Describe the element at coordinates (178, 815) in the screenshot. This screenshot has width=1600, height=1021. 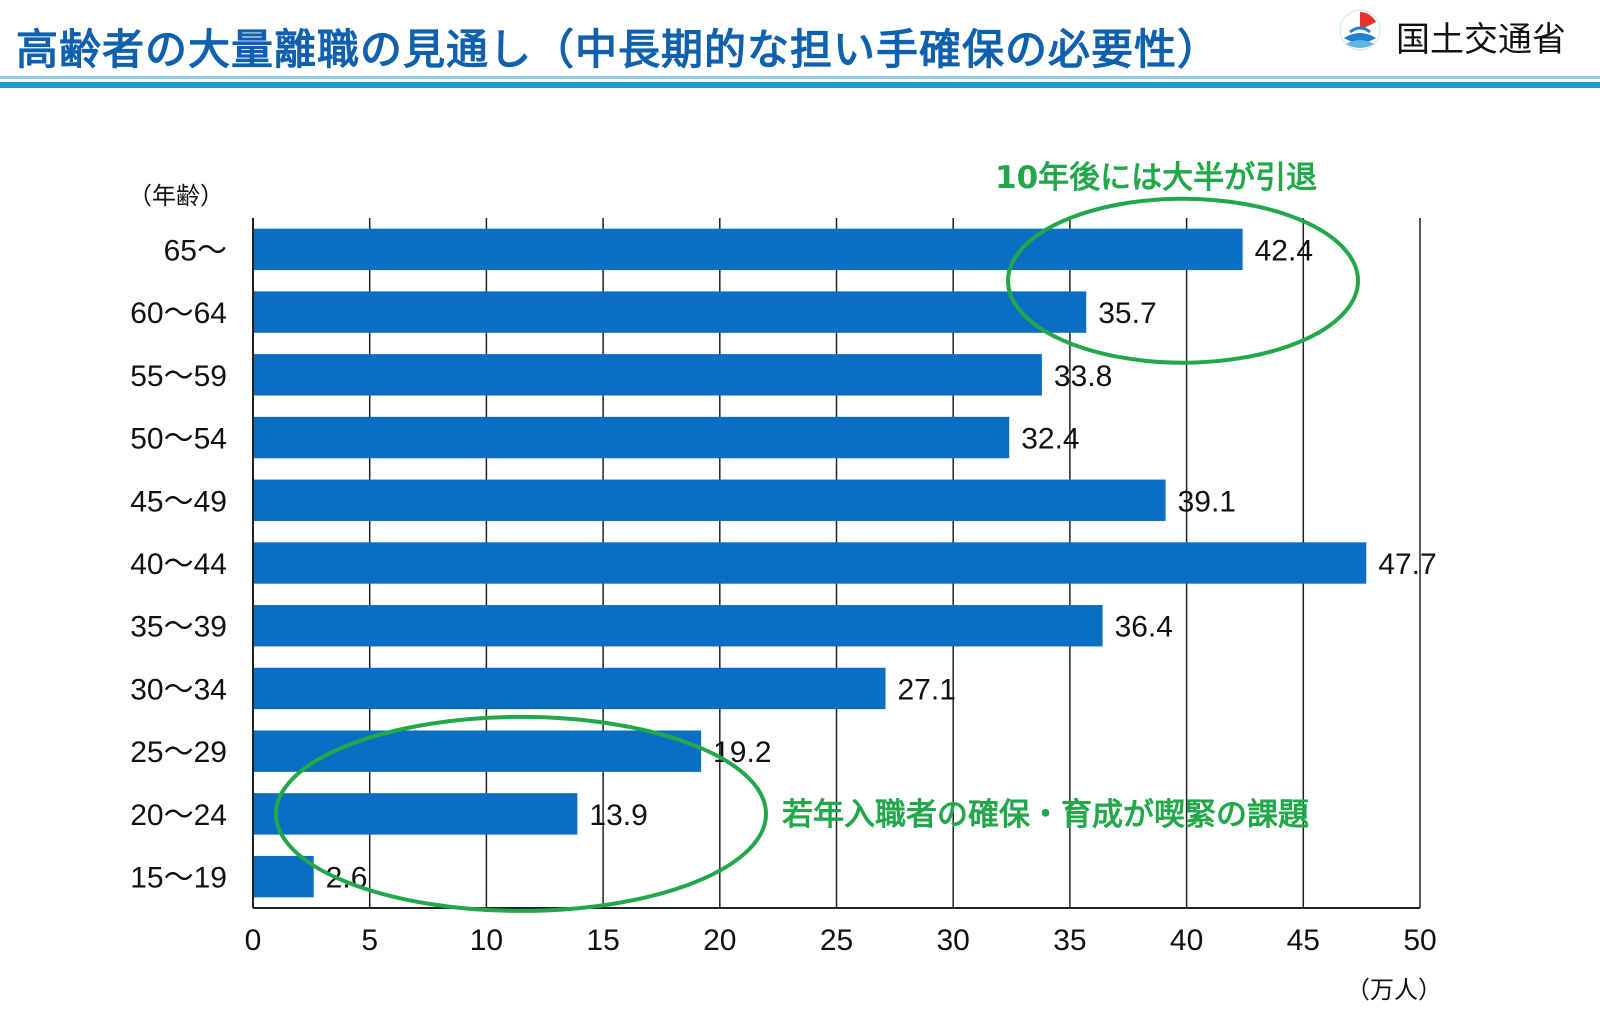
I see `category-label-9: 20～24` at that location.